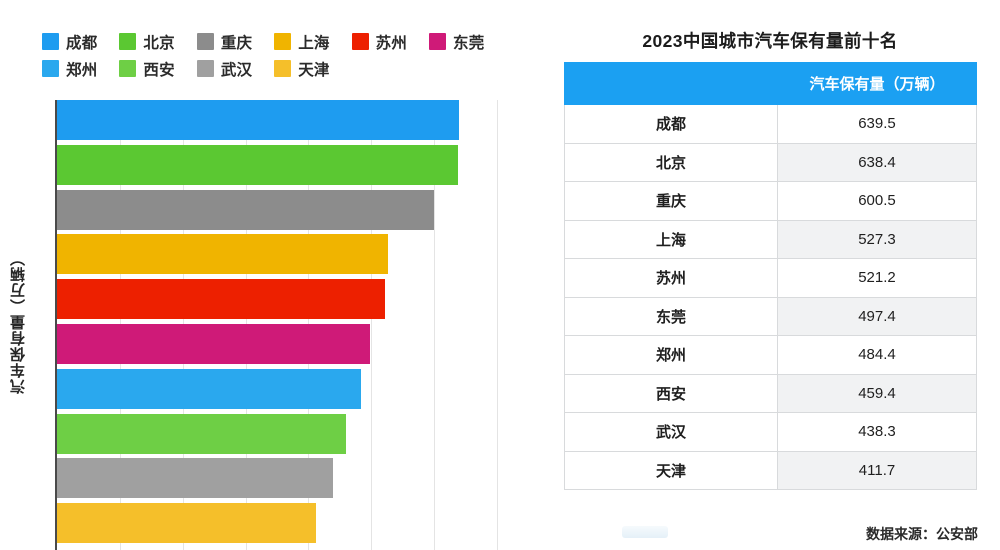 Image resolution: width=1000 pixels, height=550 pixels. What do you see at coordinates (213, 343) in the screenshot?
I see `bar-东莞` at bounding box center [213, 343].